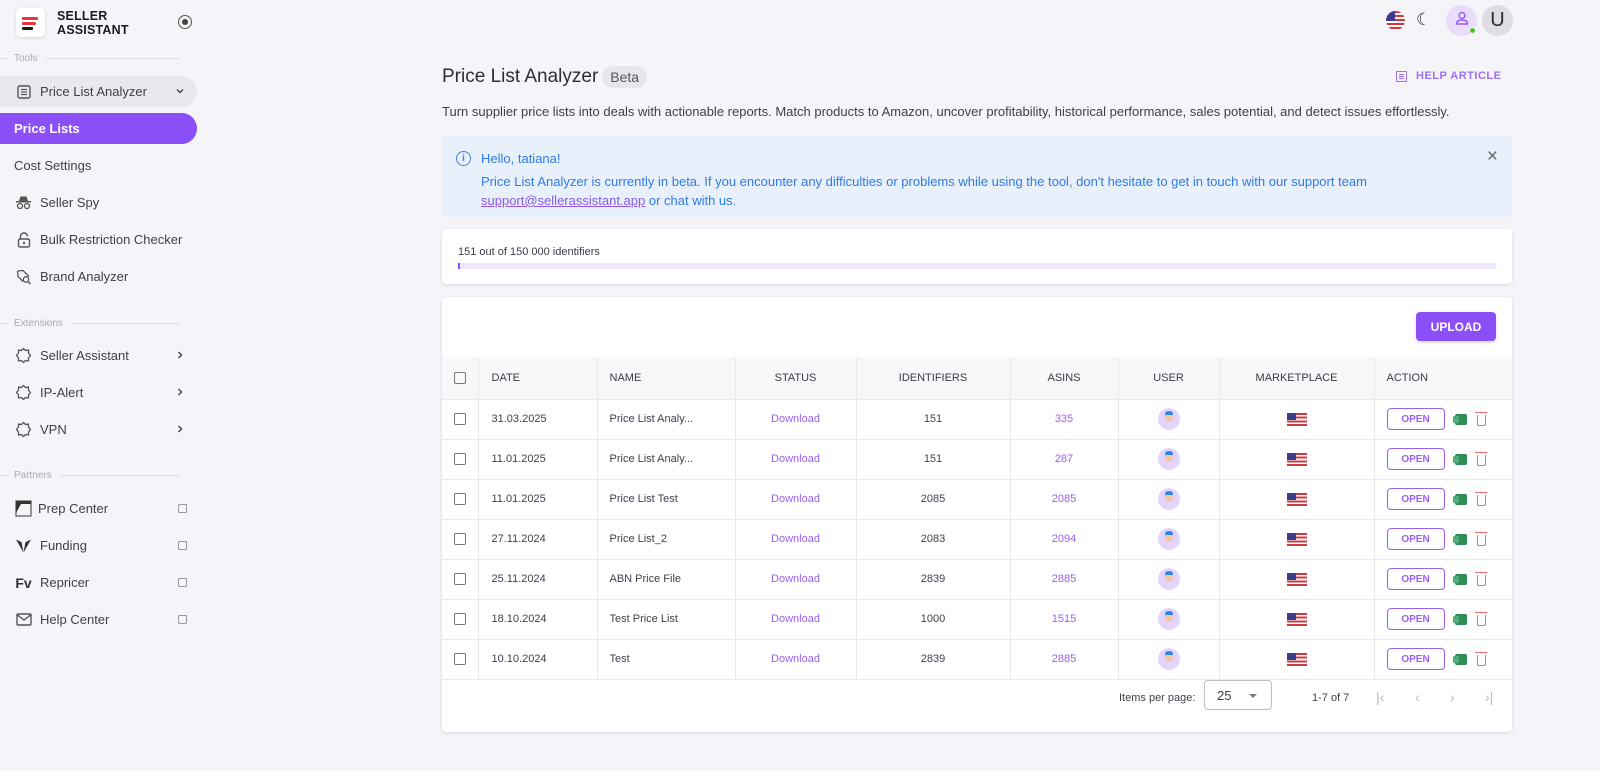  Describe the element at coordinates (1424, 19) in the screenshot. I see `dark-mode-moon-icon: ☾` at that location.